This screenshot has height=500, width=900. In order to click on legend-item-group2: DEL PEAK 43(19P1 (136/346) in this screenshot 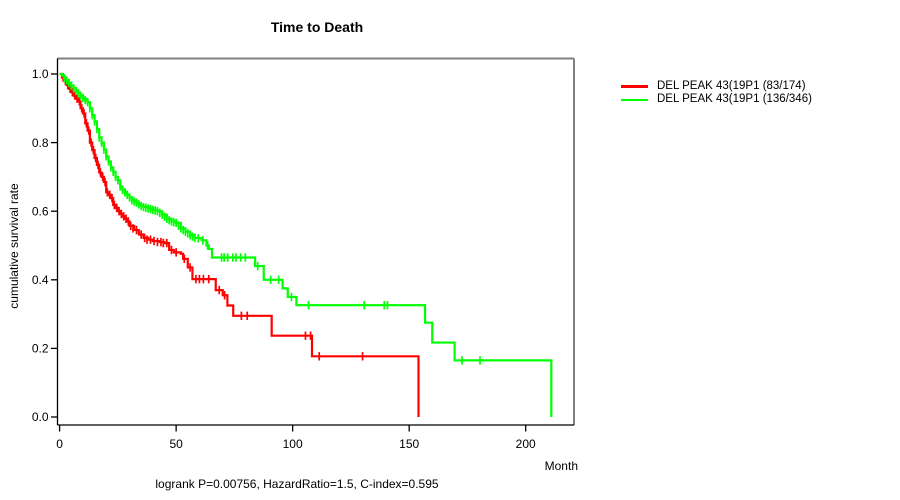, I will do `click(716, 99)`.